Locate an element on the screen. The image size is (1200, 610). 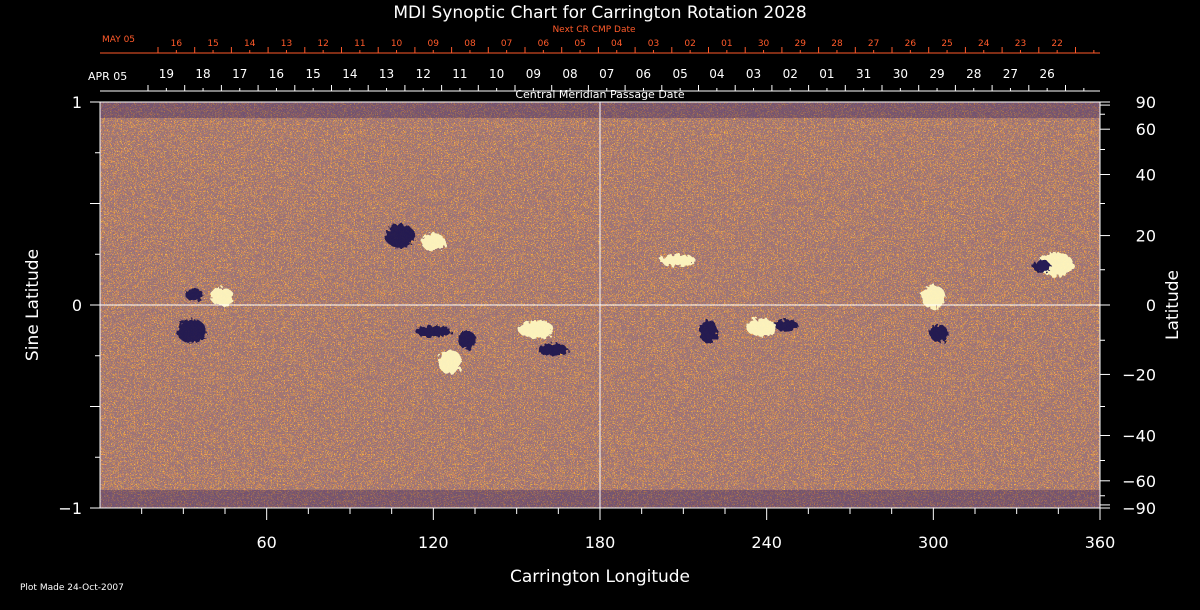
cmp-start-label: APR 05 is located at coordinates (107, 76).